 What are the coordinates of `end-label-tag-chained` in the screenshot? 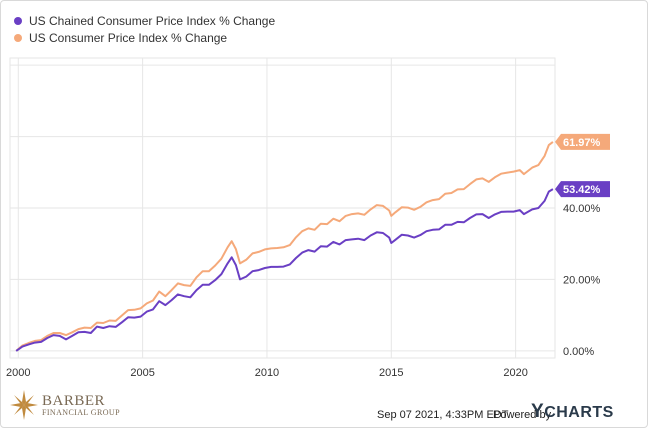 It's located at (582, 189).